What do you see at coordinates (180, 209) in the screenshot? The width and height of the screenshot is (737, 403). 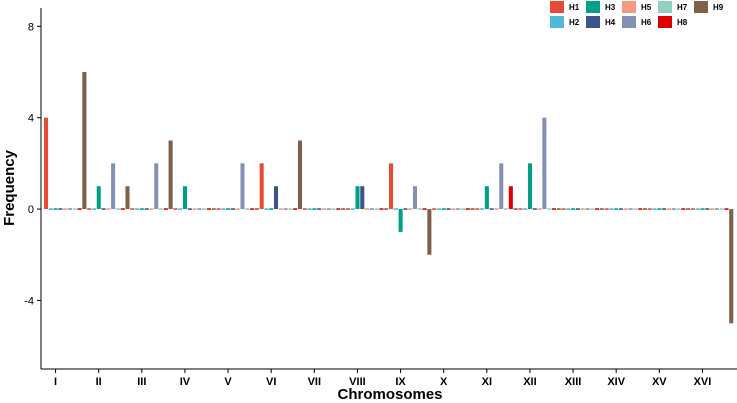 I see `bar-h2-iv` at bounding box center [180, 209].